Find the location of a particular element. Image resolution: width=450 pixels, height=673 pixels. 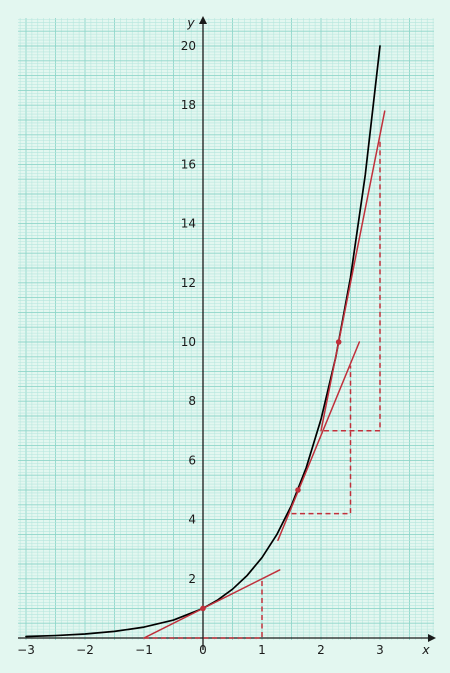

y-tick-label: 14 is located at coordinates (188, 224).